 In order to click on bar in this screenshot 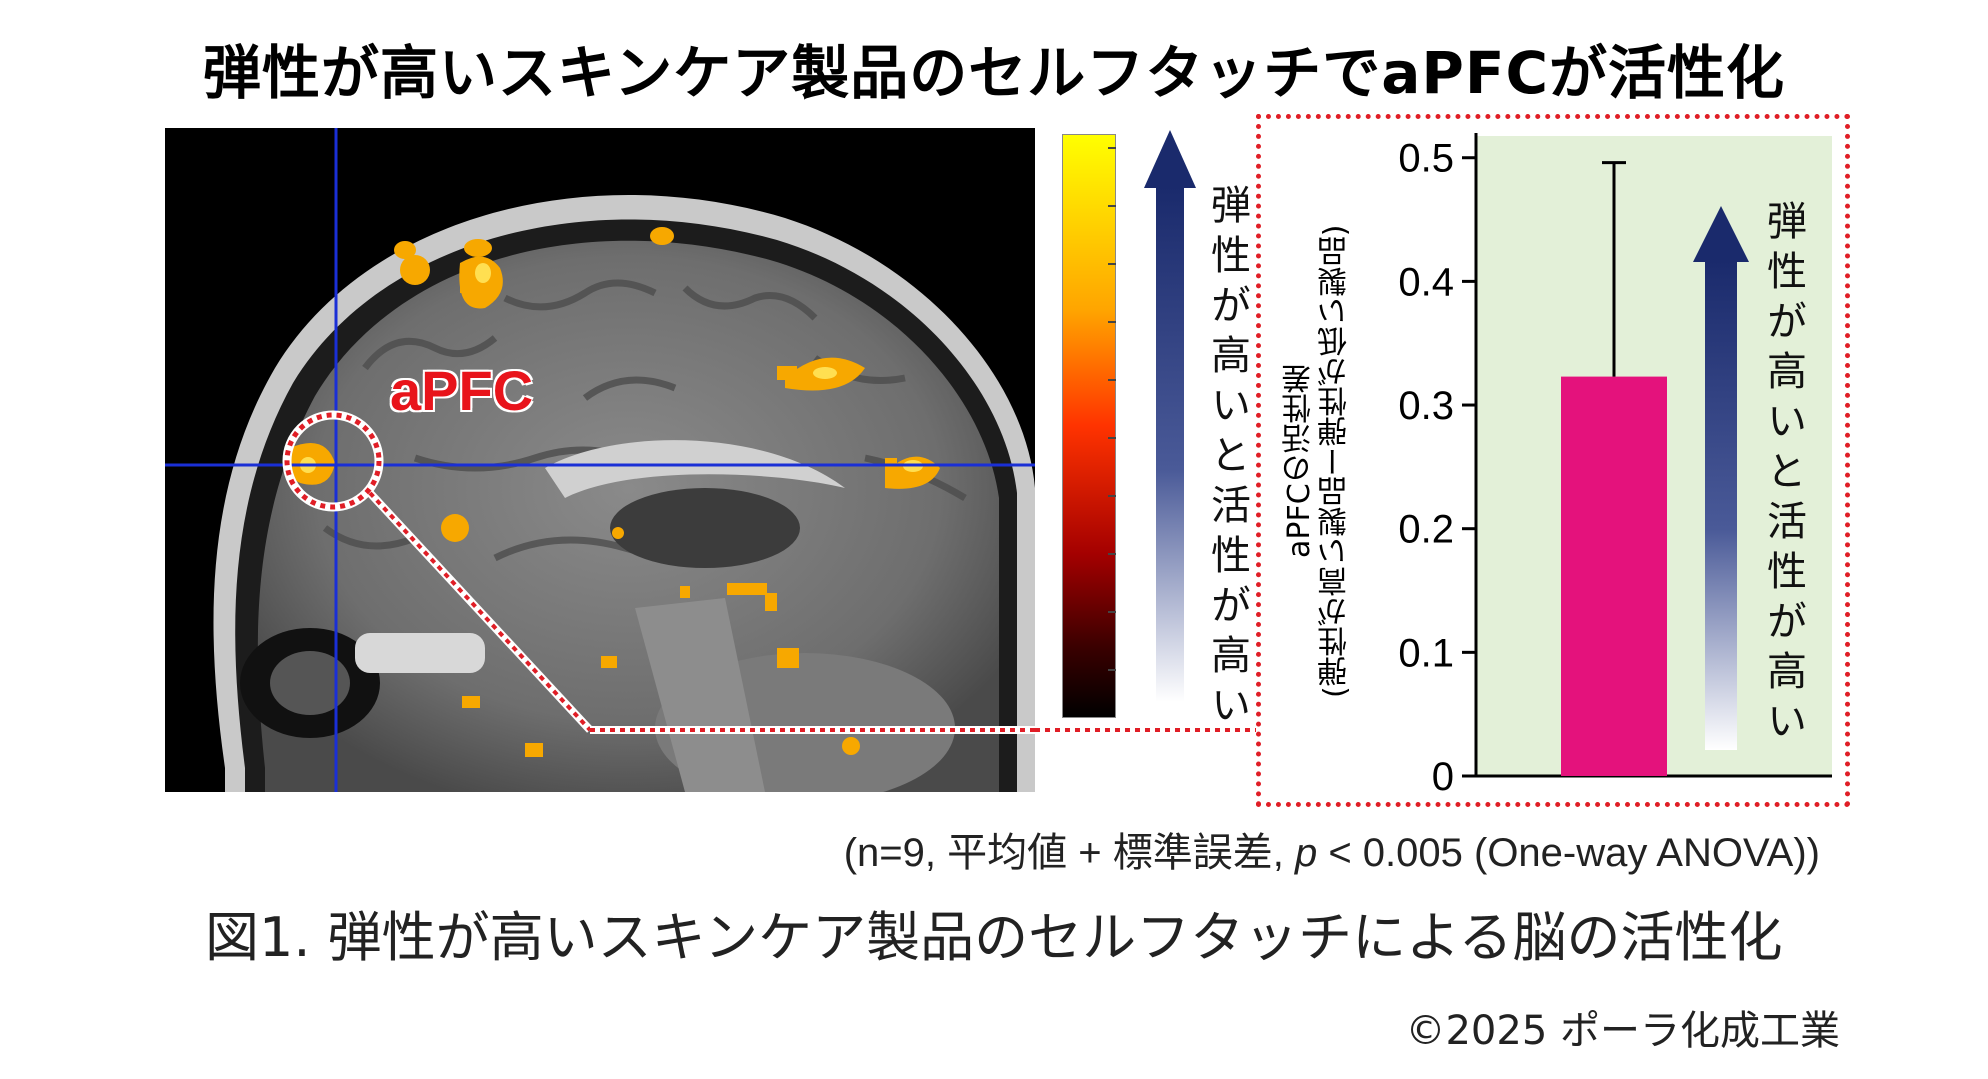, I will do `click(1614, 576)`.